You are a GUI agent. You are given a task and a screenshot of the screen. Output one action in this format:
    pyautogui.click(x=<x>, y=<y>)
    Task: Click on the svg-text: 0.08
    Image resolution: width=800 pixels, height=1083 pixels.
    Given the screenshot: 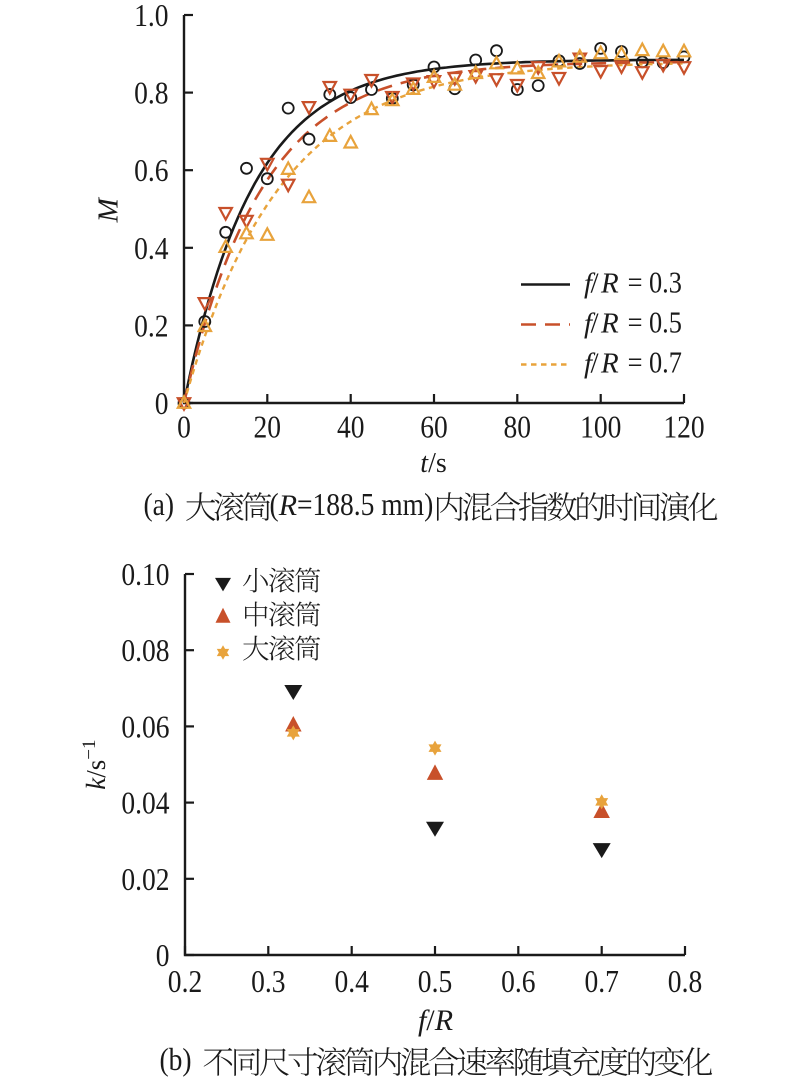 What is the action you would take?
    pyautogui.click(x=145, y=650)
    